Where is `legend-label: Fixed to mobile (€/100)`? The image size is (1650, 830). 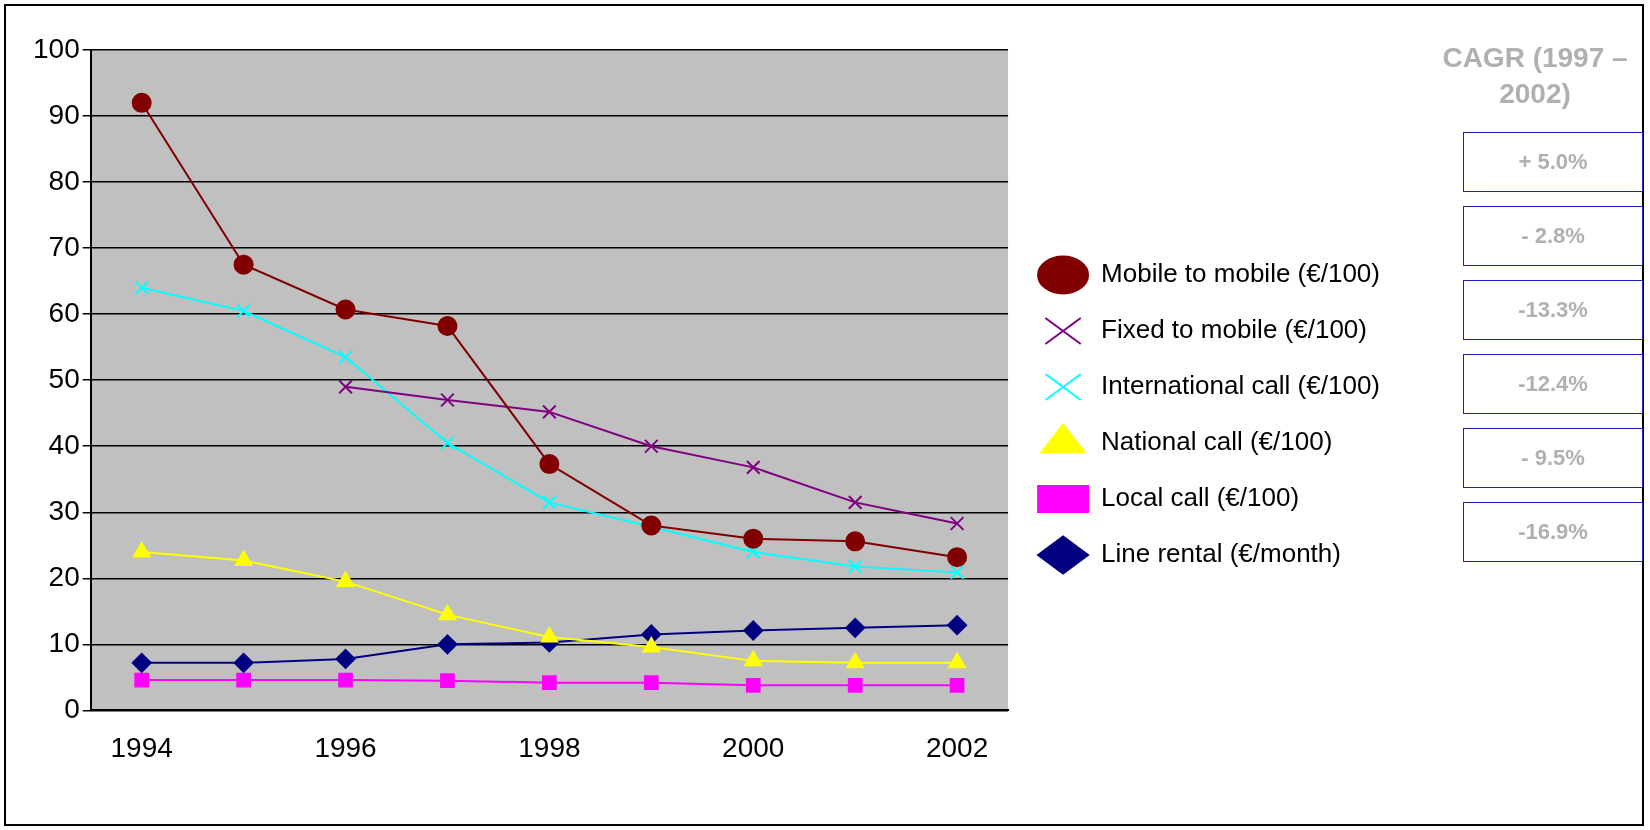 legend-label: Fixed to mobile (€/100) is located at coordinates (1234, 329).